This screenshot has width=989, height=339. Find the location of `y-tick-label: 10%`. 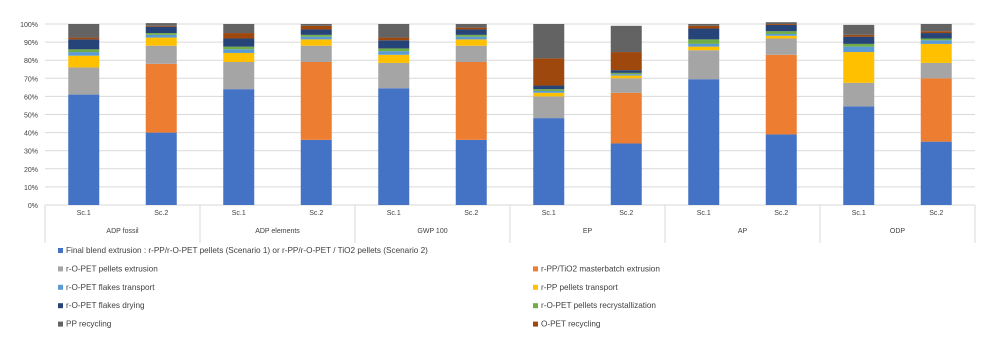

y-tick-label: 10% is located at coordinates (31, 188).